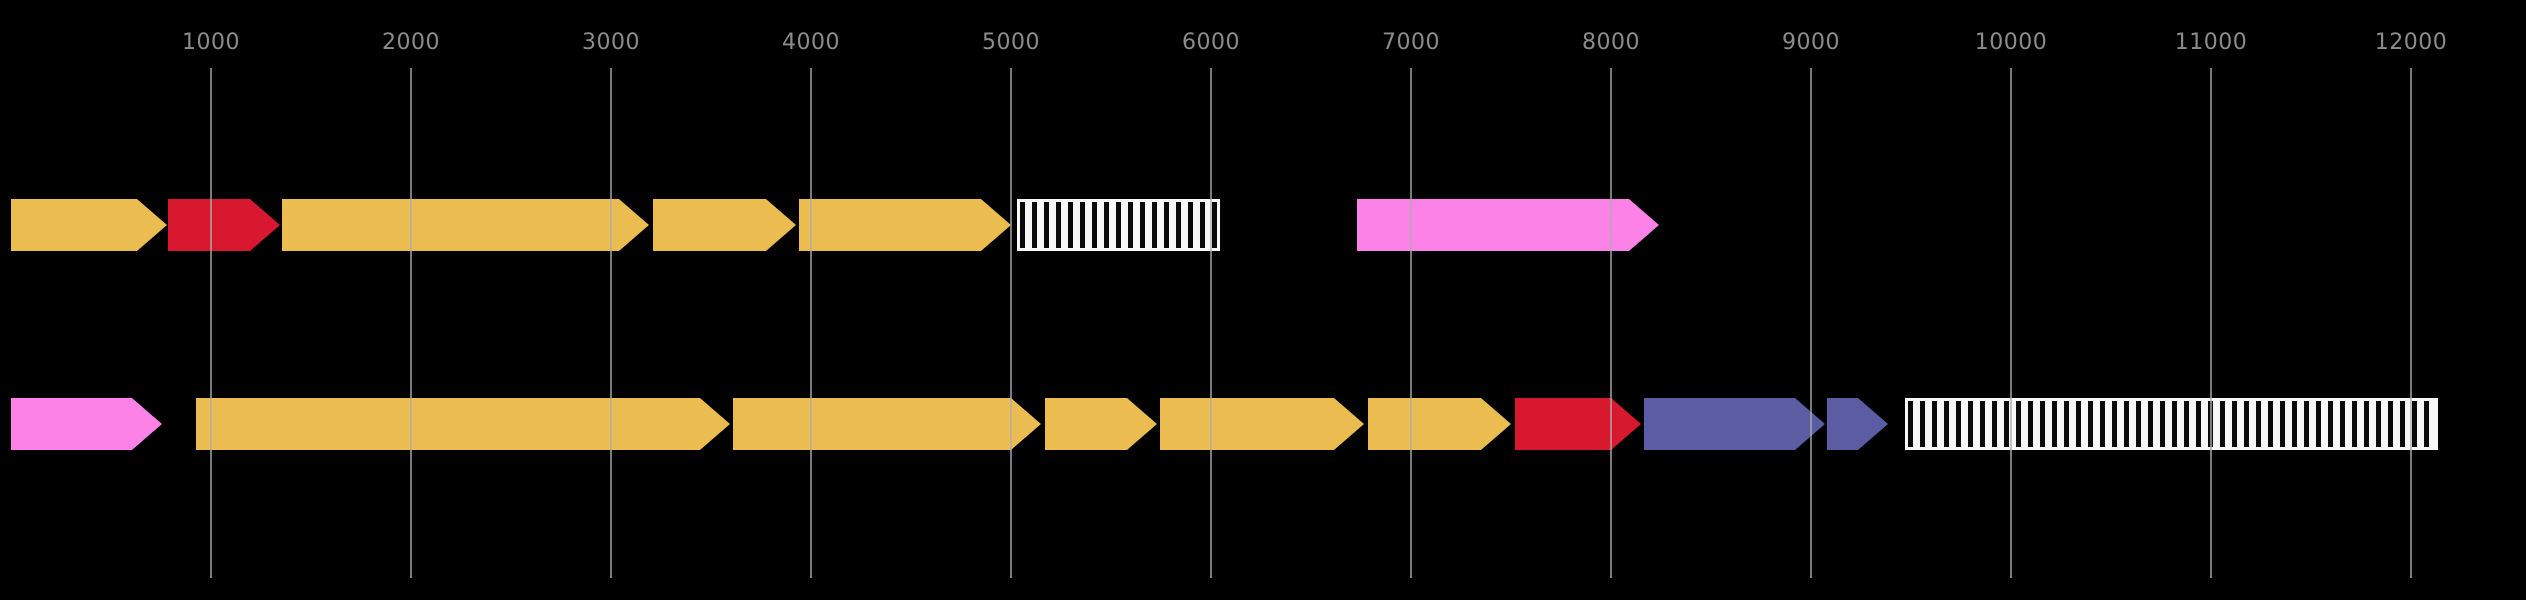 This screenshot has width=2526, height=600. Describe the element at coordinates (1411, 42) in the screenshot. I see `axis-tick-label: 7000` at that location.